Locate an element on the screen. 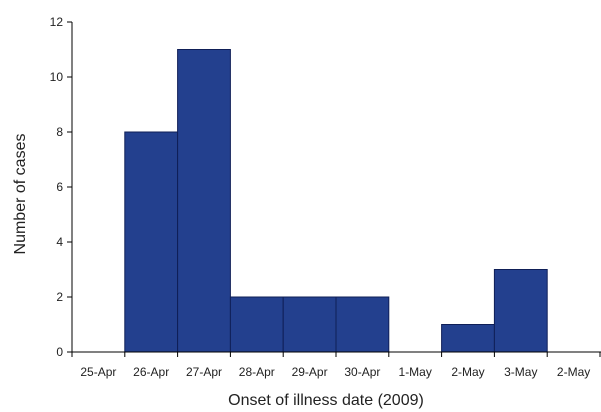 Image resolution: width=601 pixels, height=412 pixels. y-axis-title: Number of cases is located at coordinates (20, 194).